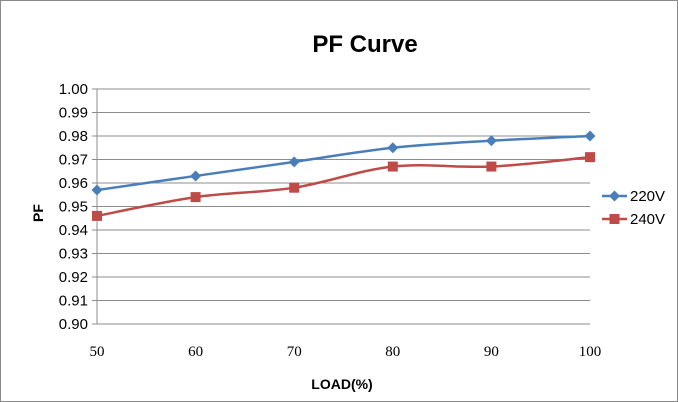 This screenshot has width=678, height=402. What do you see at coordinates (73, 89) in the screenshot?
I see `y-tick-label: 1.00` at bounding box center [73, 89].